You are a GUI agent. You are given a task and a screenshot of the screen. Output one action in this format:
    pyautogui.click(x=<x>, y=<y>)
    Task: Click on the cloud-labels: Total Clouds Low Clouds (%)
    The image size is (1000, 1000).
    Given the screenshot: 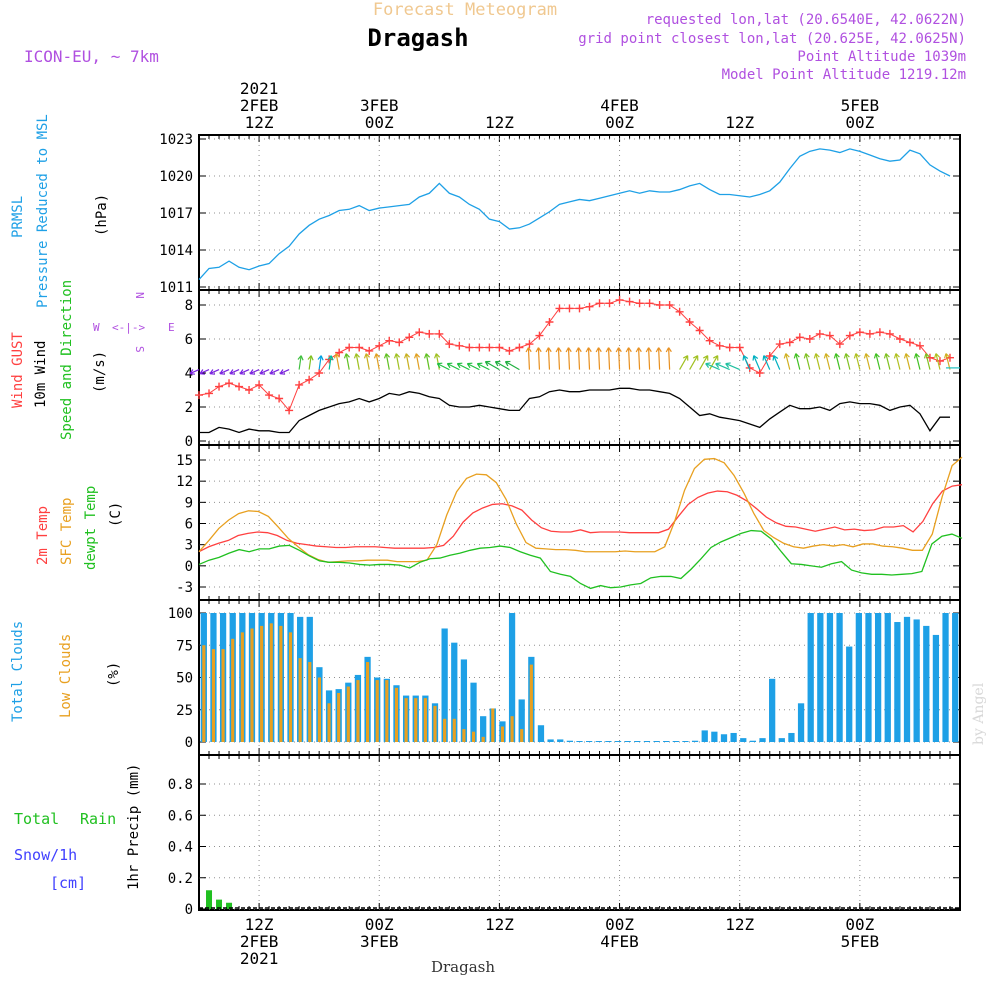 What is the action you would take?
    pyautogui.click(x=66, y=671)
    